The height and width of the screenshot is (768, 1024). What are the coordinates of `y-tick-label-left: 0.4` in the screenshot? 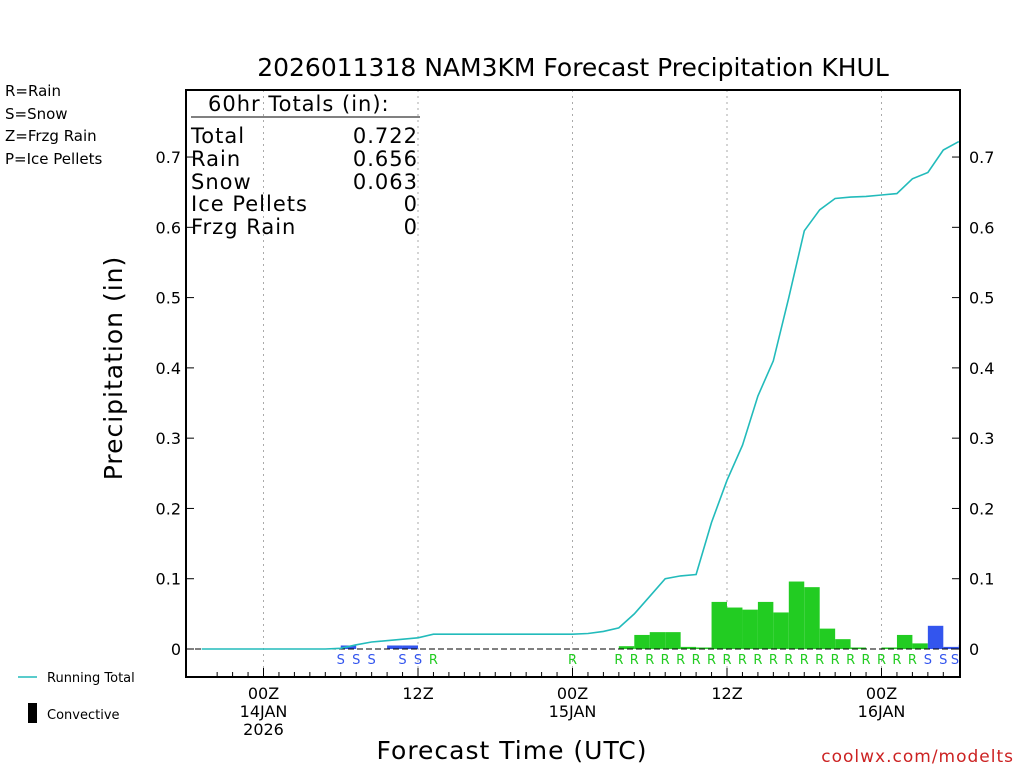 It's located at (168, 368).